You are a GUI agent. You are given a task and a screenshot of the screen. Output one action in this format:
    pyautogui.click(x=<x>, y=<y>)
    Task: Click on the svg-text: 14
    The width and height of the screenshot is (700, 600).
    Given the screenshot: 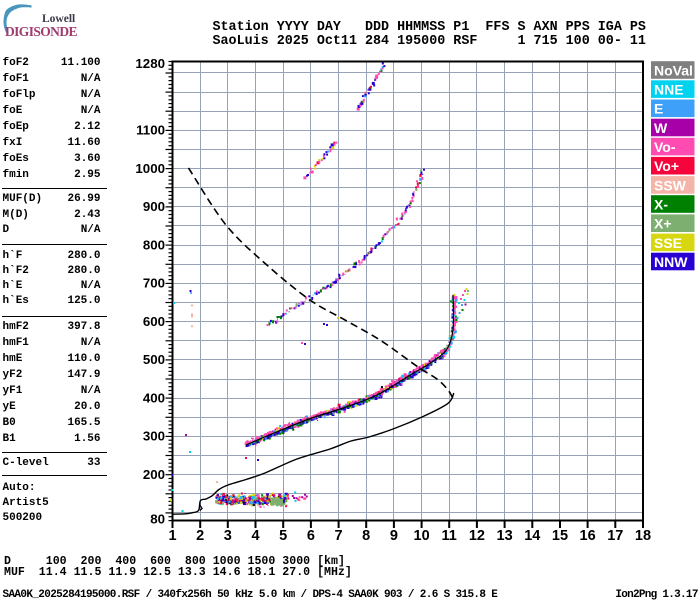 What is the action you would take?
    pyautogui.click(x=532, y=536)
    